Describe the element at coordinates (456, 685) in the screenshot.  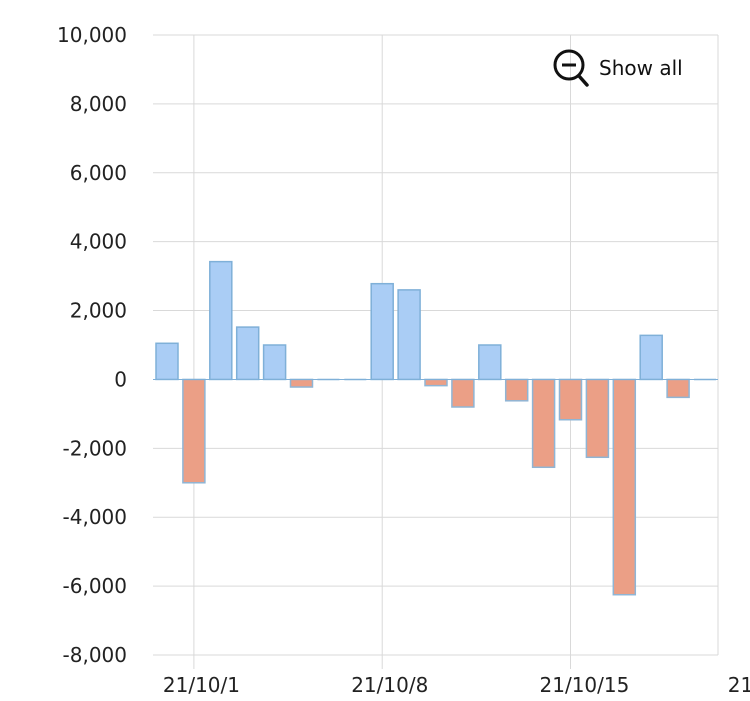
I see `x-axis: 21/10/1 21/10/8 21/10/15 21/10/22` at that location.